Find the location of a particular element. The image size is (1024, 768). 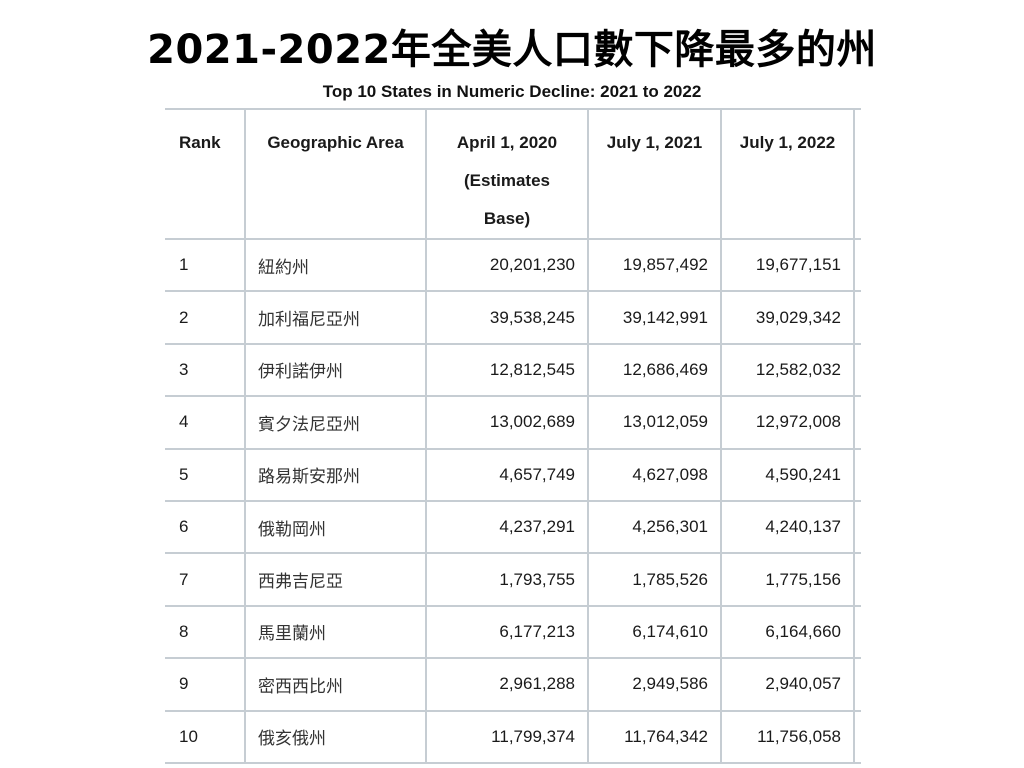

area-cell: 密西西比州 is located at coordinates (335, 685).